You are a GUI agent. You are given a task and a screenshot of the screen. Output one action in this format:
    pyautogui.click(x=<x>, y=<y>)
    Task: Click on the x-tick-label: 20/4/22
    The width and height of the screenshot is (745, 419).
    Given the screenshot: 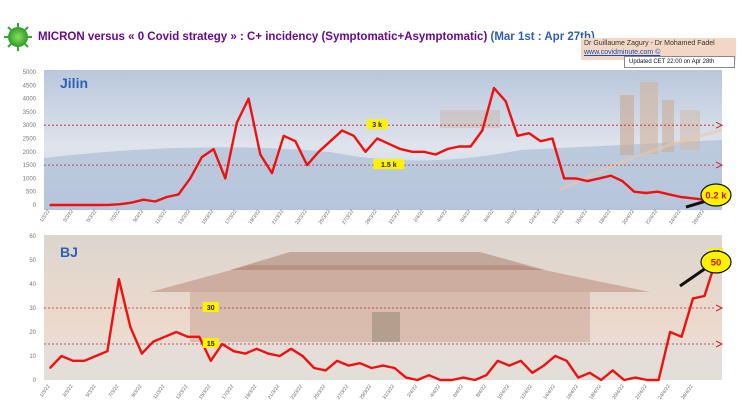 What is the action you would take?
    pyautogui.click(x=628, y=217)
    